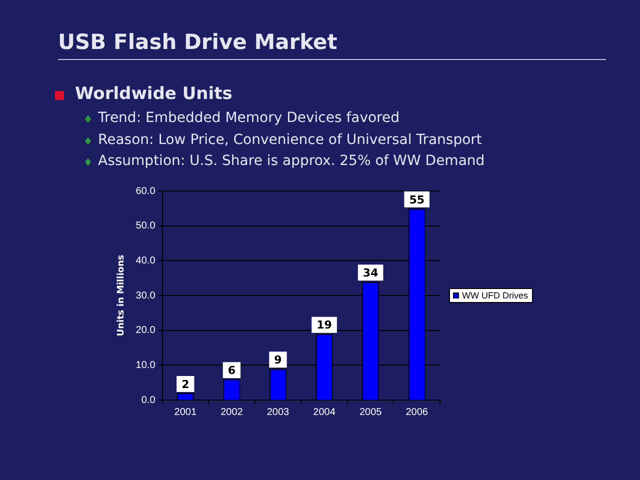 This screenshot has height=480, width=640. I want to click on text: Reason: Low Price, Convenience of Universal Transport, so click(290, 140).